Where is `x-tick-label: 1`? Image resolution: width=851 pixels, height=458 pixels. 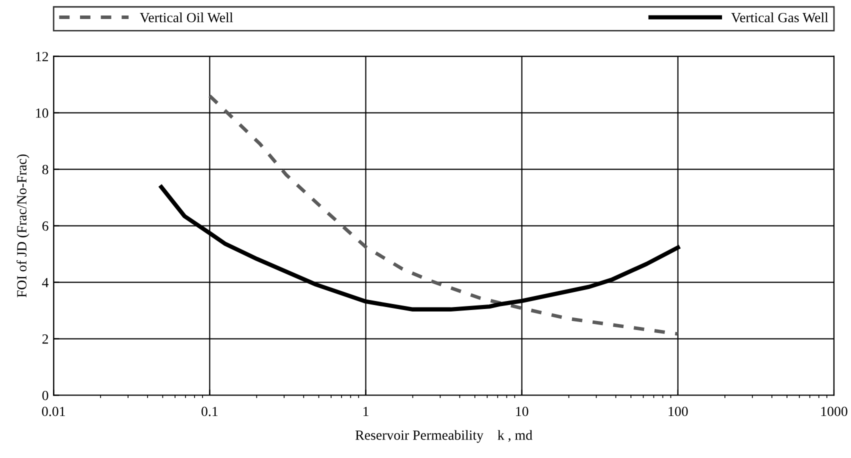
x-tick-label: 1 is located at coordinates (366, 411).